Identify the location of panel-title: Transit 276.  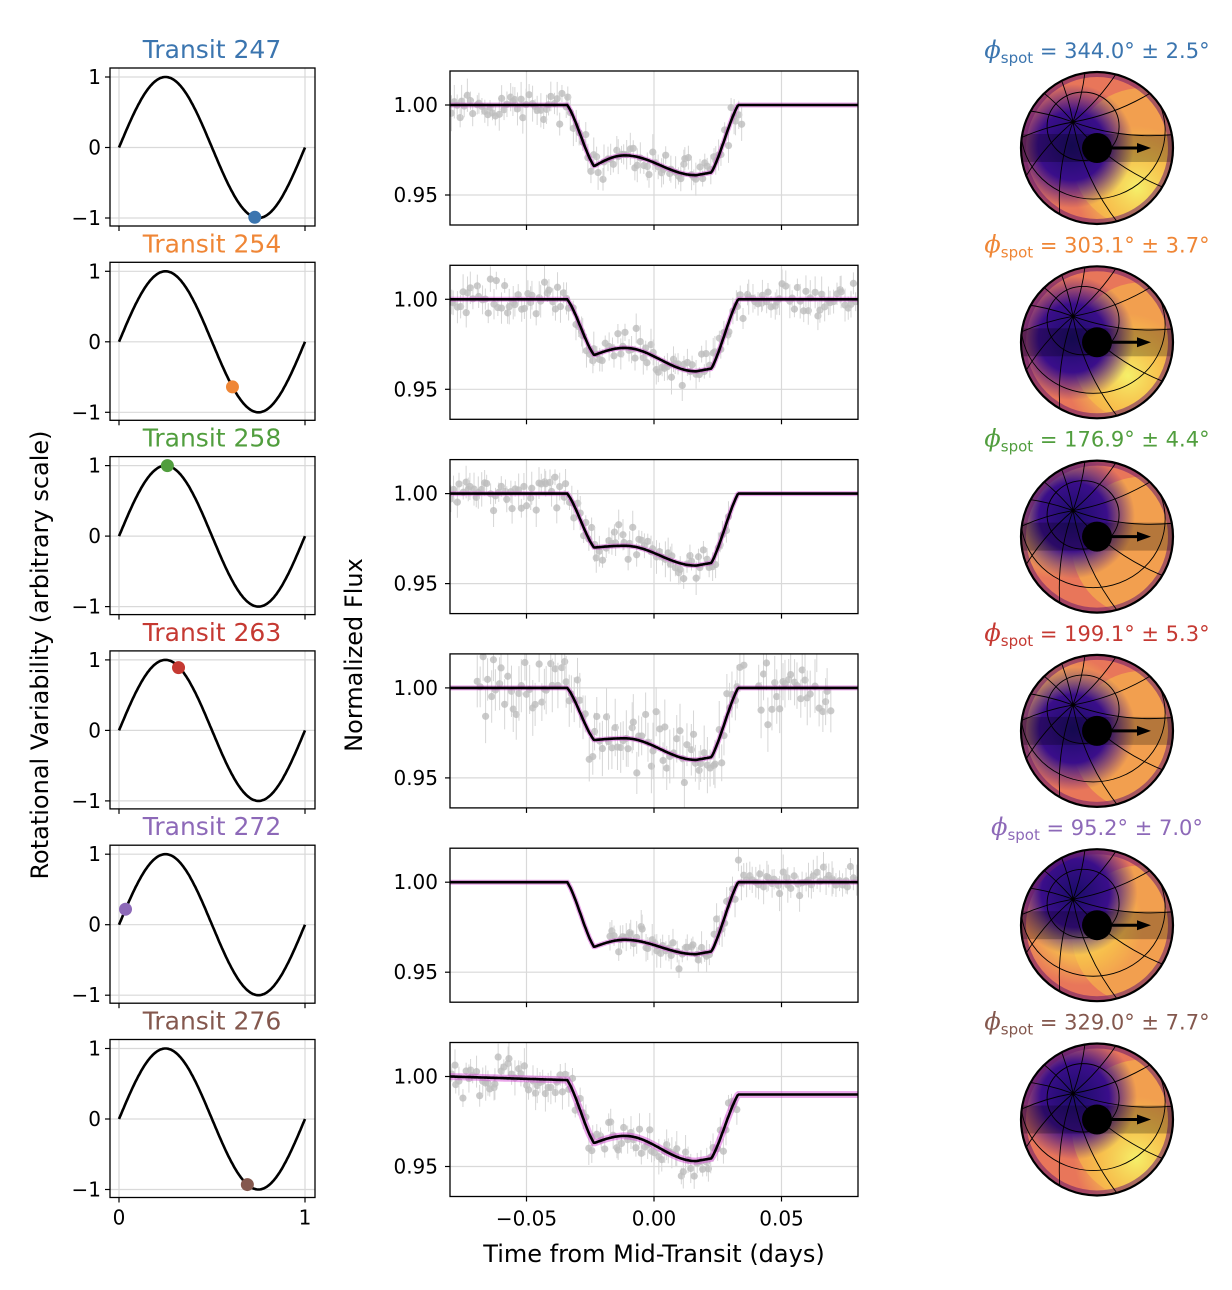
(211, 1021).